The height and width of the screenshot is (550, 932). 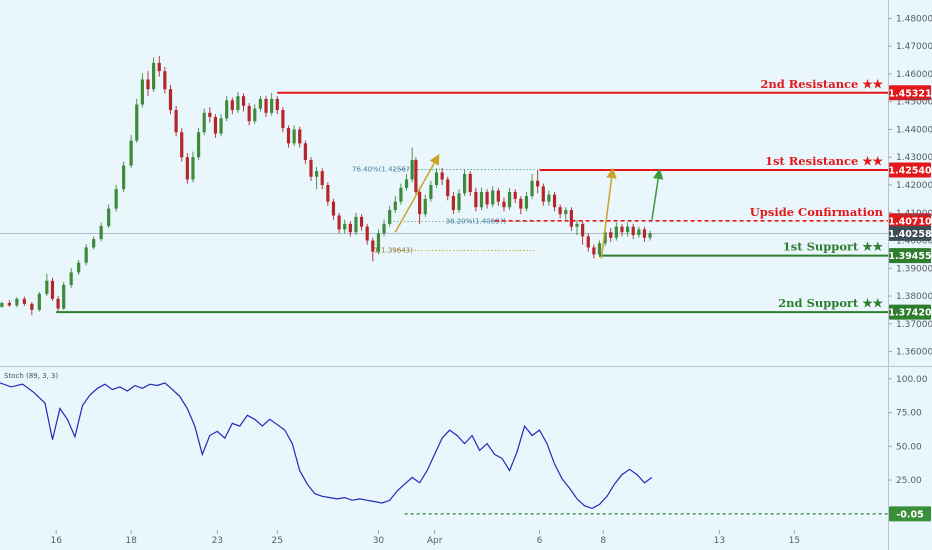 I want to click on level-price-value: 1.40710, so click(x=910, y=221).